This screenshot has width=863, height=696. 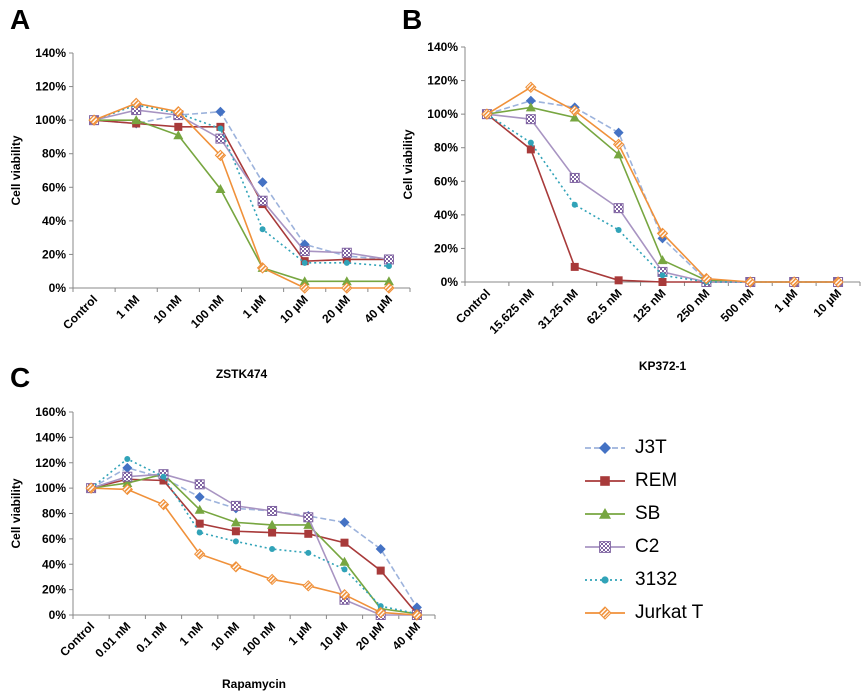 What do you see at coordinates (604, 306) in the screenshot?
I see `x-tick-label: 62.5 nM` at bounding box center [604, 306].